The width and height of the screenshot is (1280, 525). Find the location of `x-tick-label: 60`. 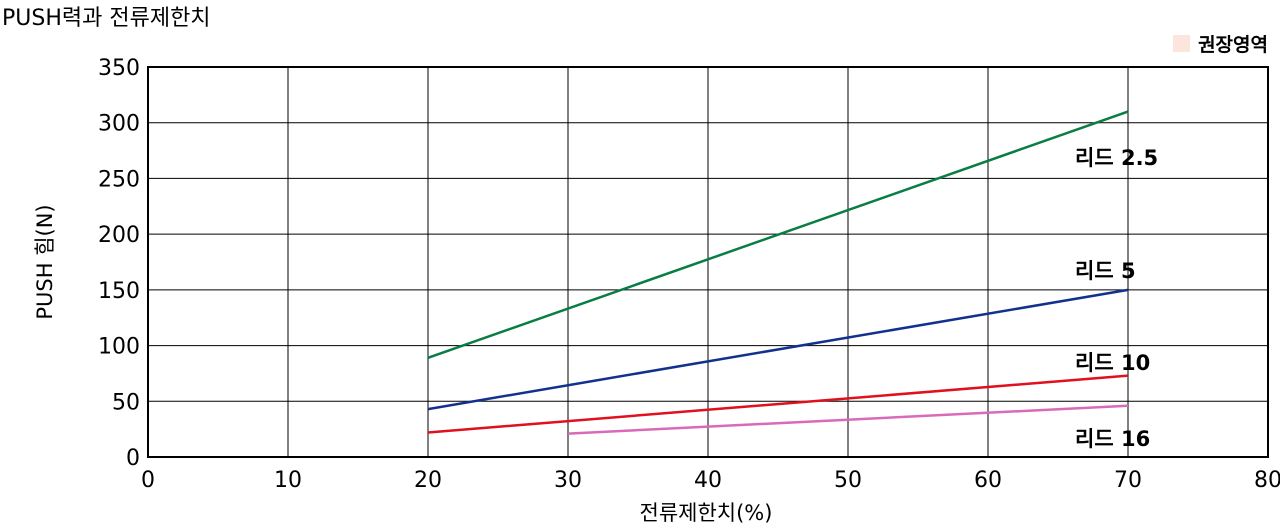

x-tick-label: 60 is located at coordinates (988, 480).